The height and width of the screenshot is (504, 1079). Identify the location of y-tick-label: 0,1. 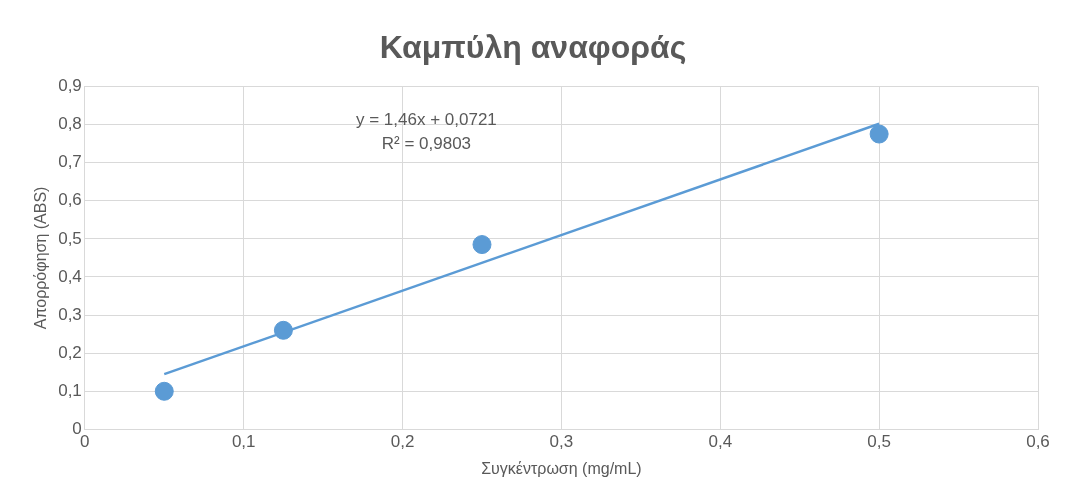
(70, 390).